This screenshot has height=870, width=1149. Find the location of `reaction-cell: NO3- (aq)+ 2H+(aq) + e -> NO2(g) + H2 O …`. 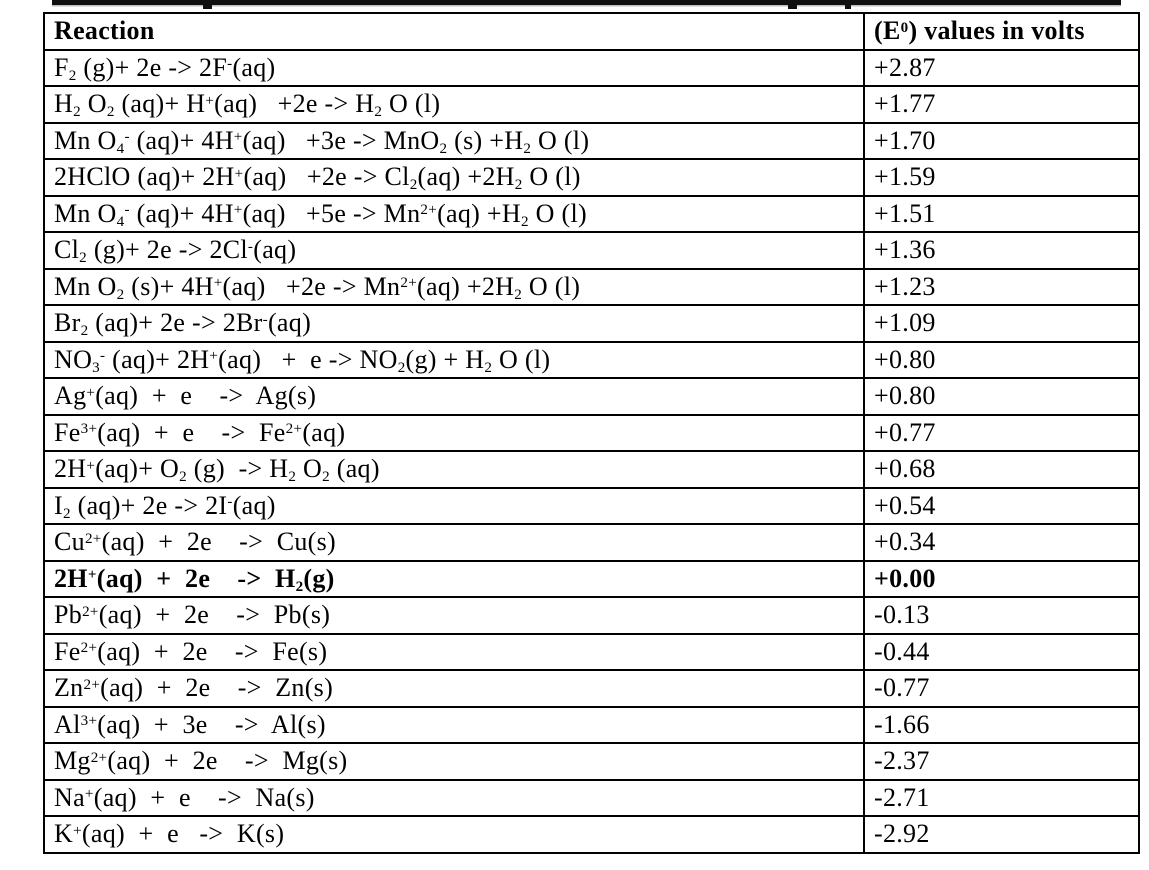

reaction-cell: NO3- (aq)+ 2H+(aq) + e -> NO2(g) + H2 O … is located at coordinates (454, 359).